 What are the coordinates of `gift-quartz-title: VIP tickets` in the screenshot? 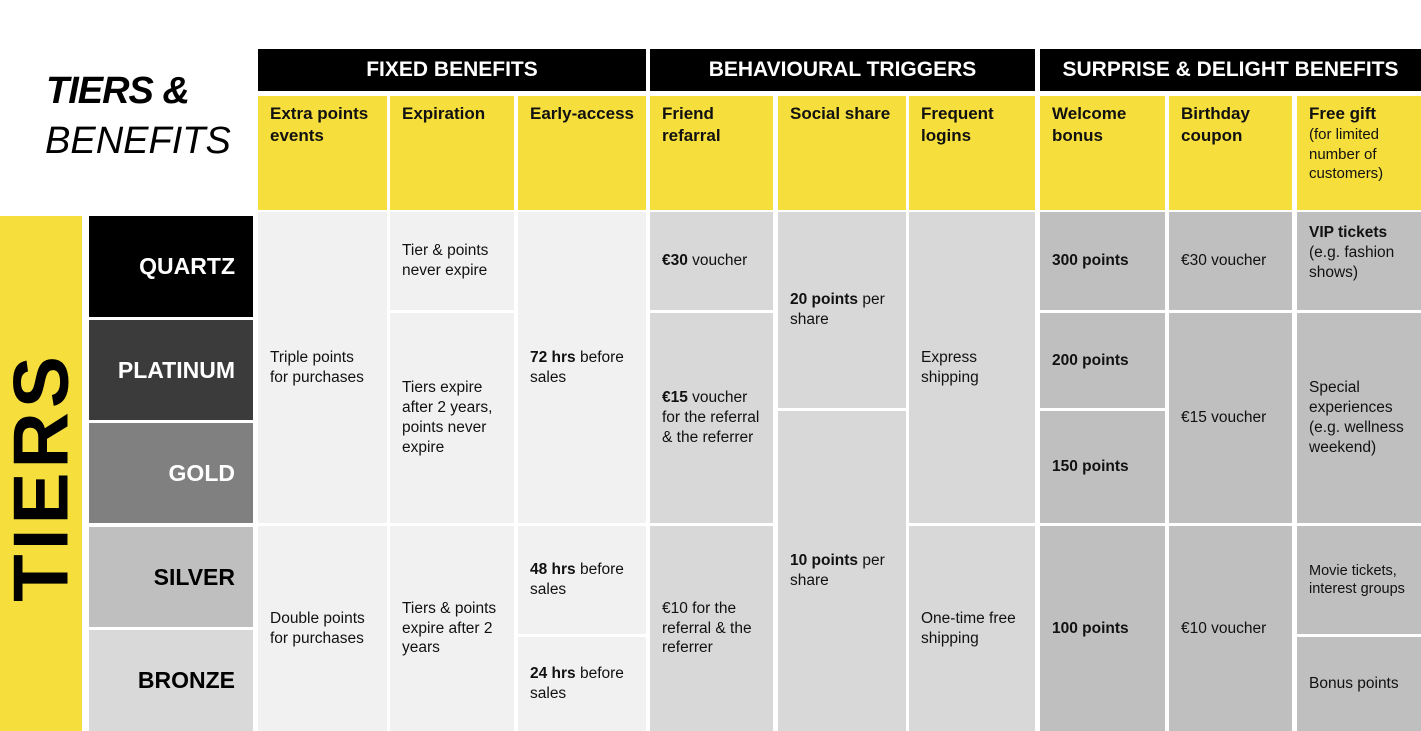 It's located at (1348, 232).